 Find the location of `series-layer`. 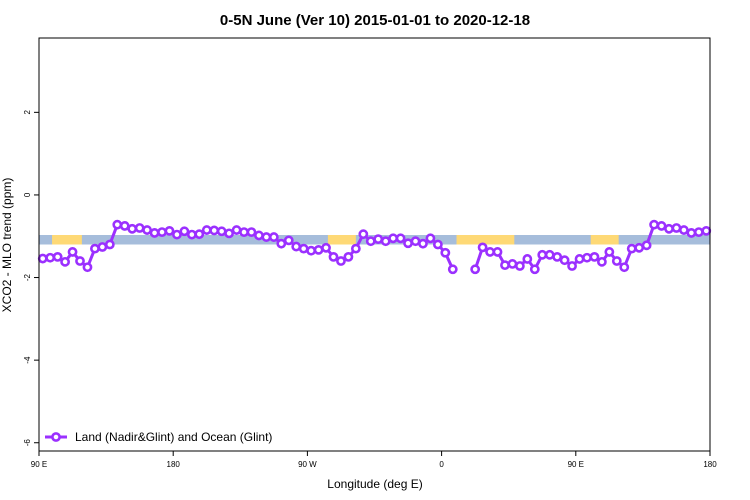

series-layer is located at coordinates (374, 247).